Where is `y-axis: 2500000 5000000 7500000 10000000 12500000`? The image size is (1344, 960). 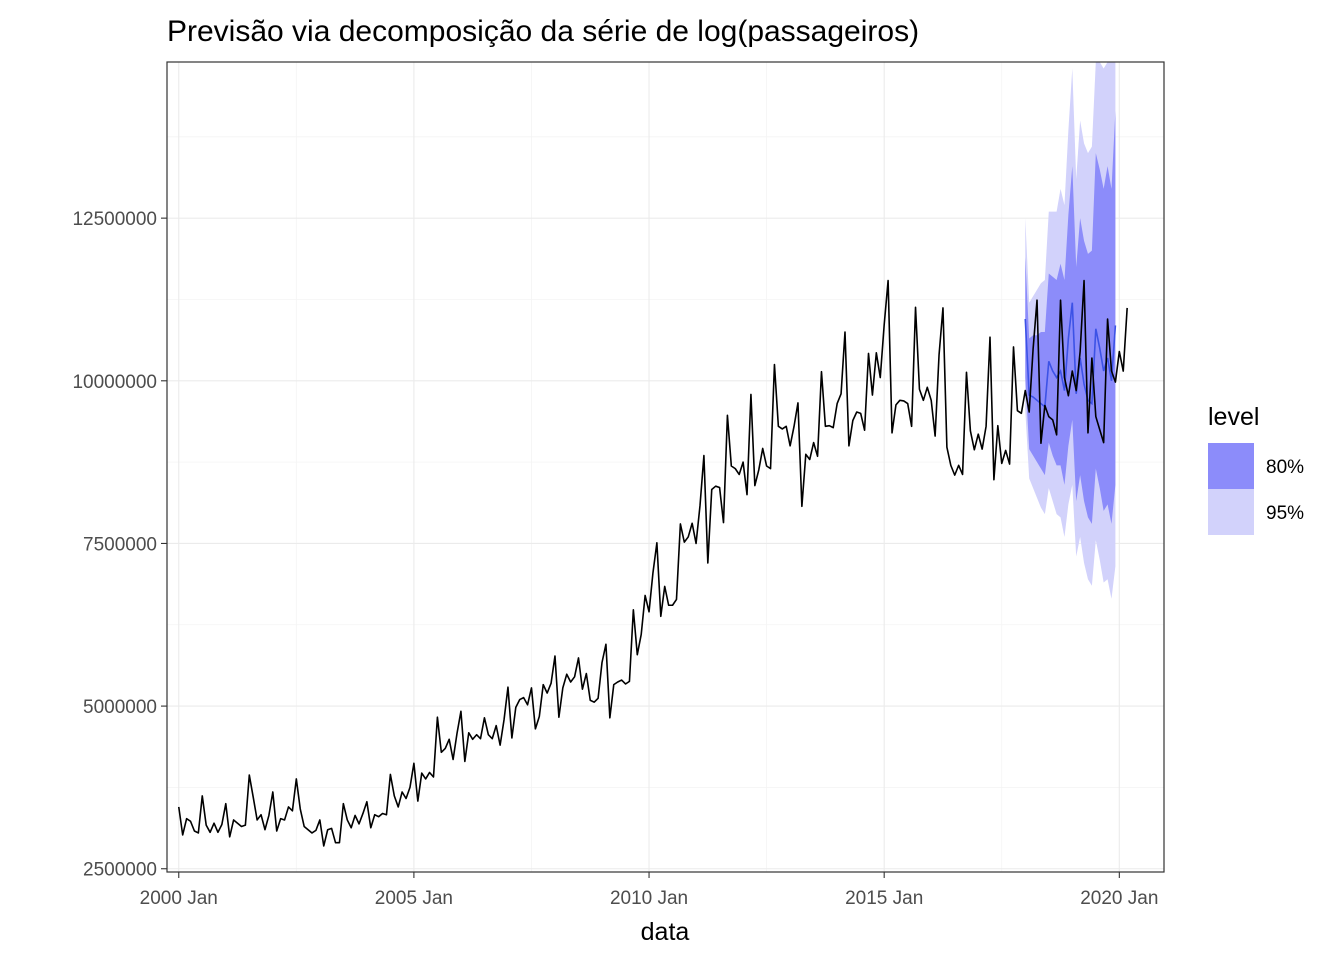
y-axis: 2500000 5000000 7500000 10000000 12500000 is located at coordinates (119, 545).